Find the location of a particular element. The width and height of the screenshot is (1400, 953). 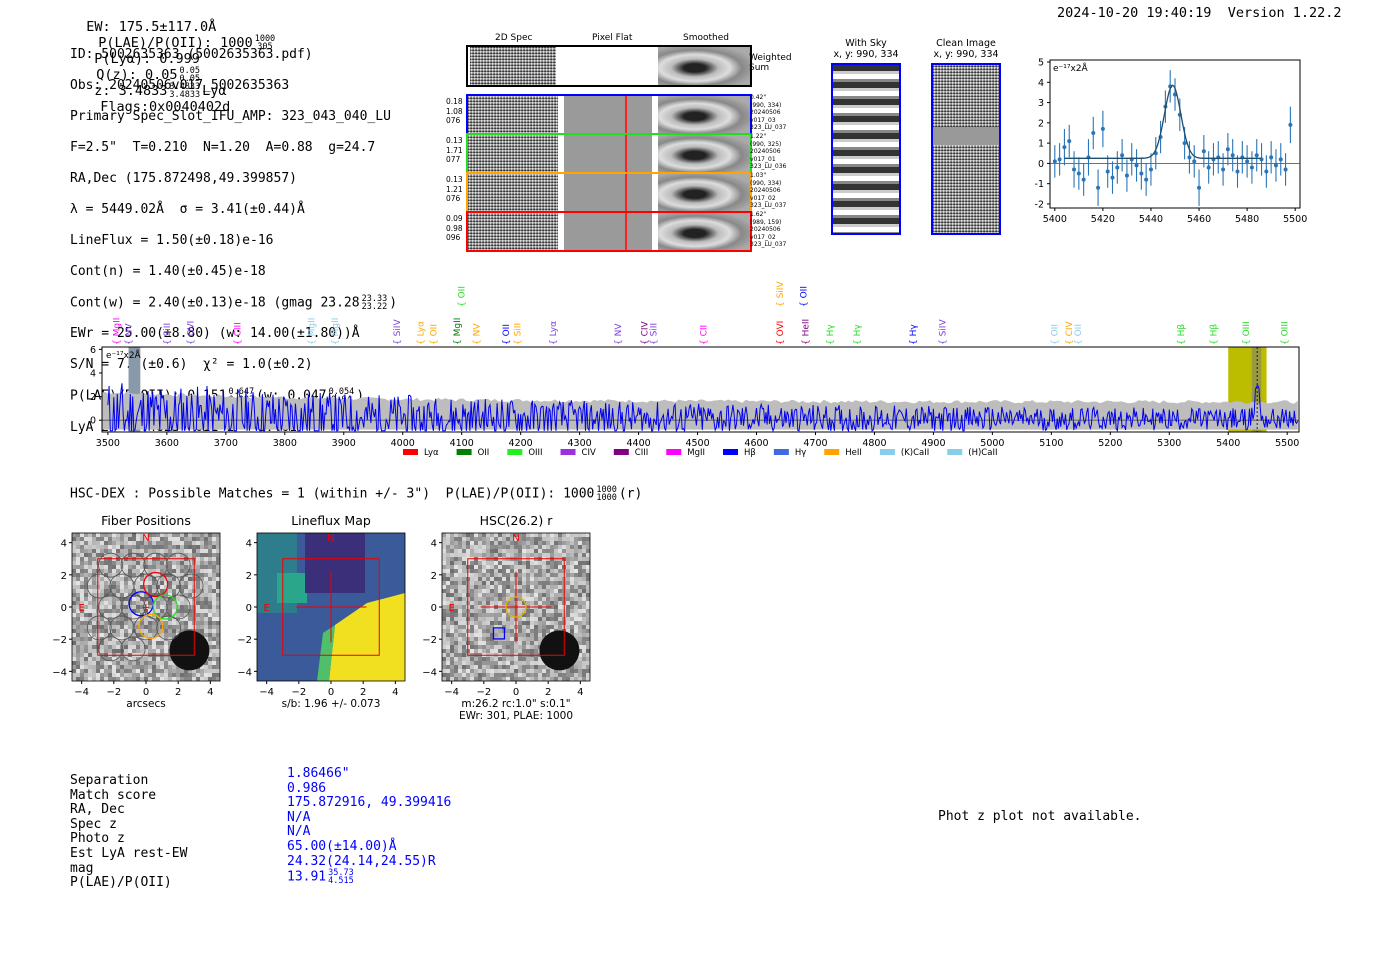

cutout-row-left-label: 0.09 0.98 096 is located at coordinates (454, 228).